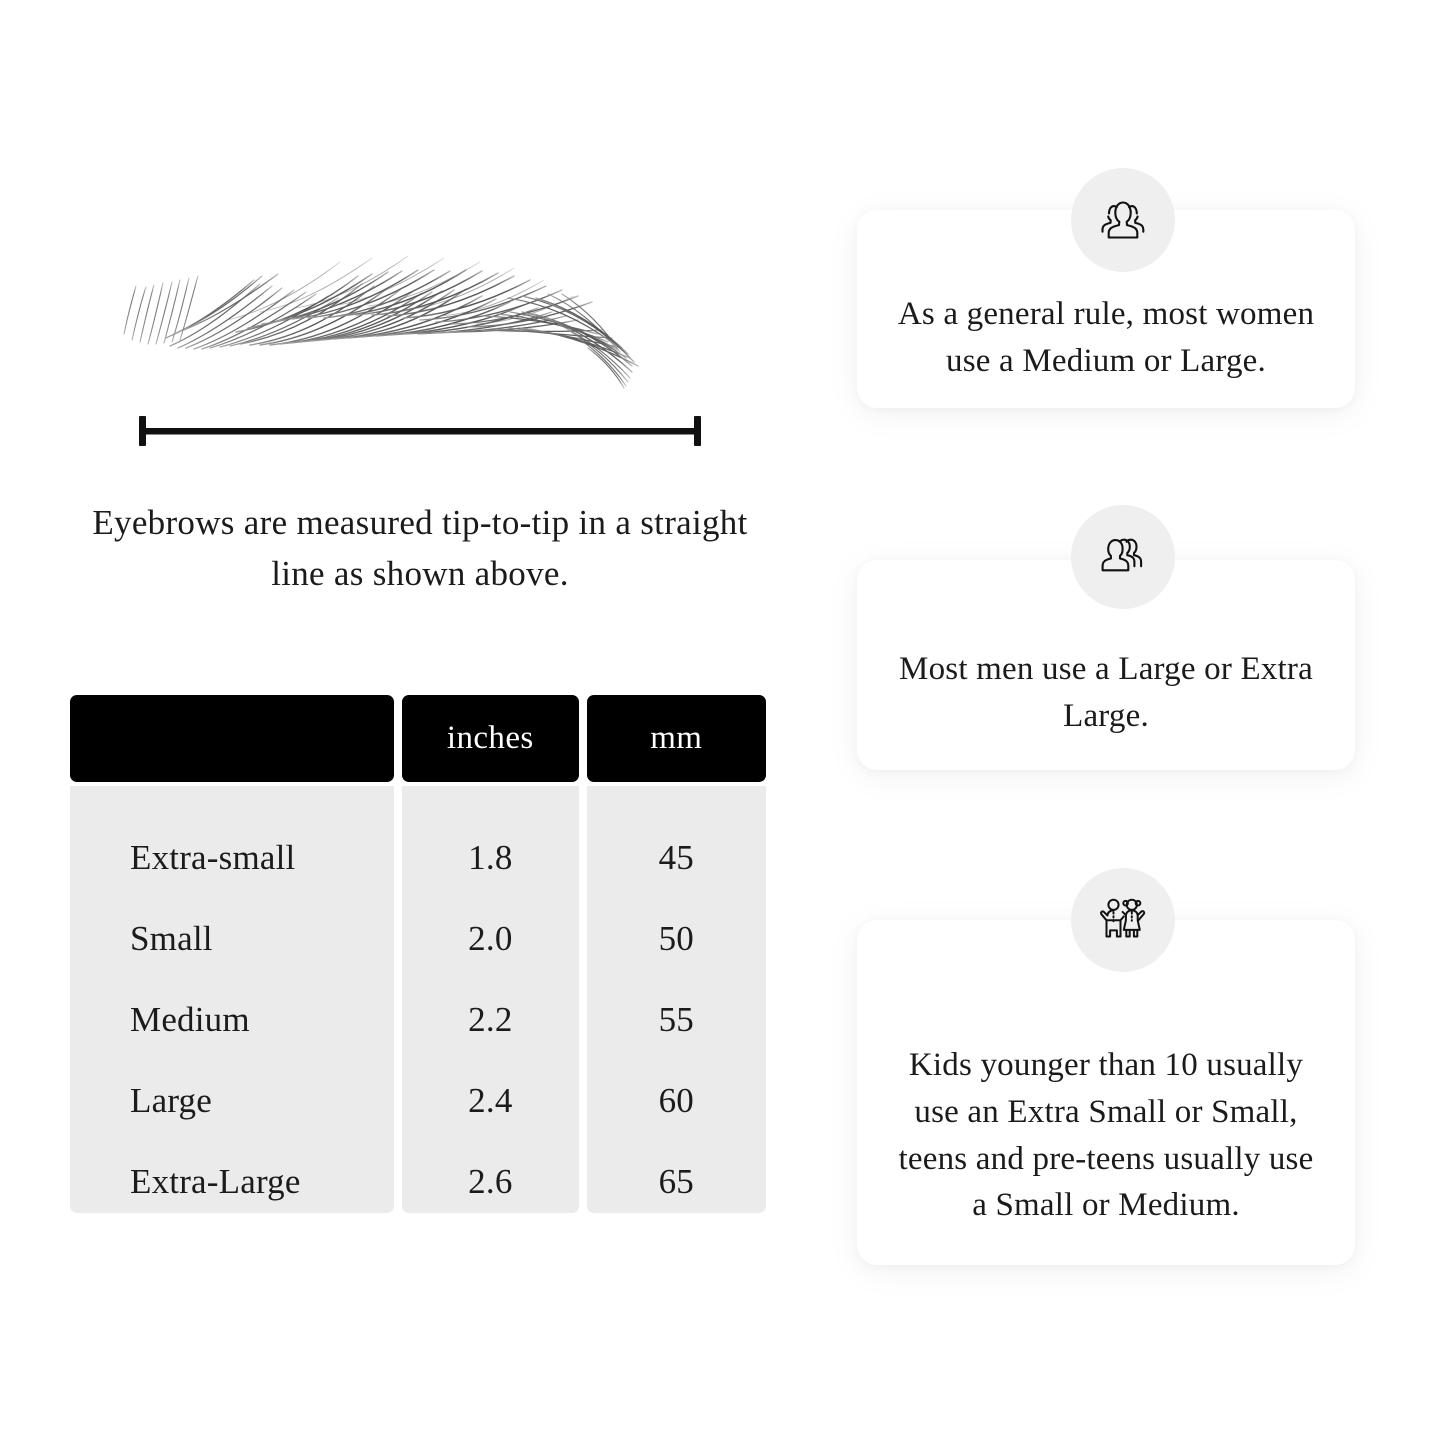 Image resolution: width=1445 pixels, height=1445 pixels. What do you see at coordinates (420, 315) in the screenshot?
I see `eyebrow-illustration` at bounding box center [420, 315].